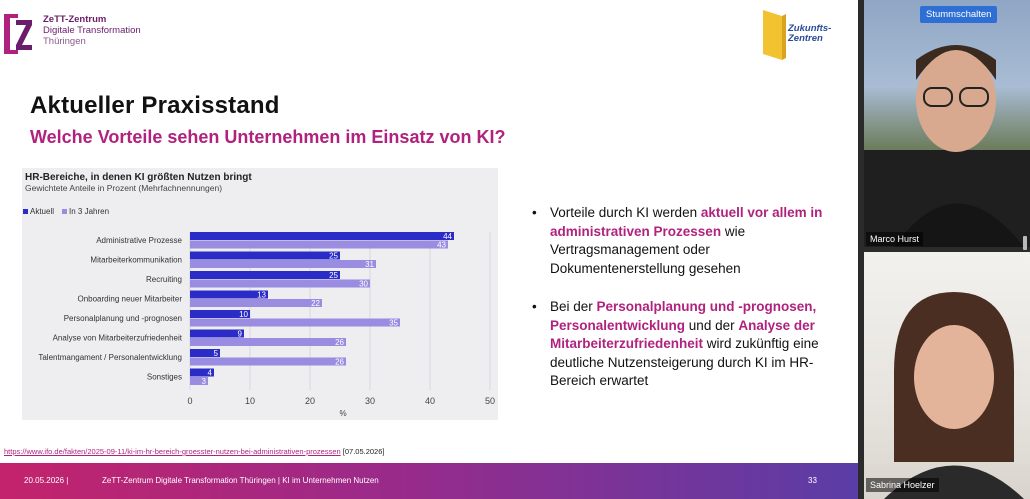 The height and width of the screenshot is (499, 1030). I want to click on category-label: Recruiting, so click(164, 279).